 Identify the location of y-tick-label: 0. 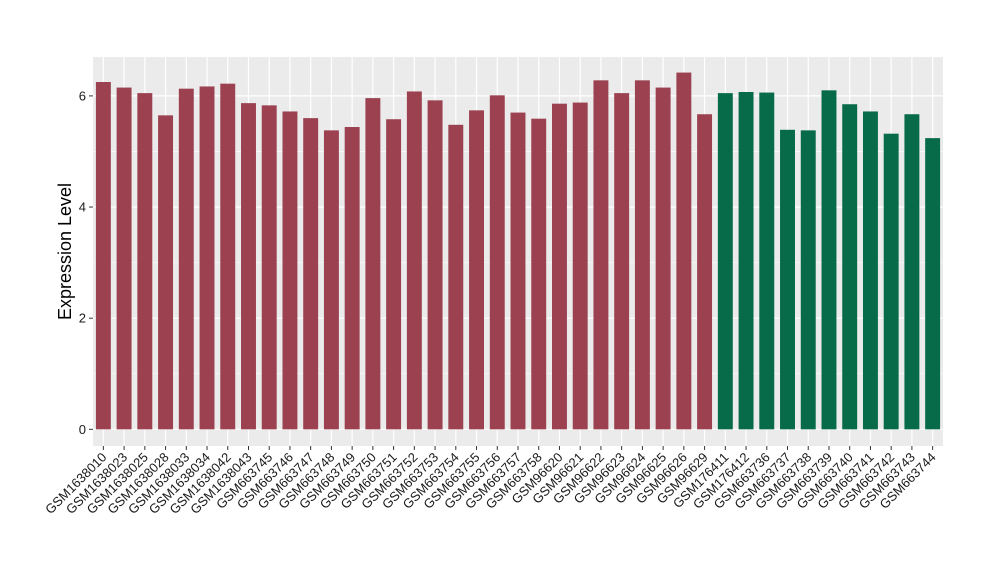
(82, 429).